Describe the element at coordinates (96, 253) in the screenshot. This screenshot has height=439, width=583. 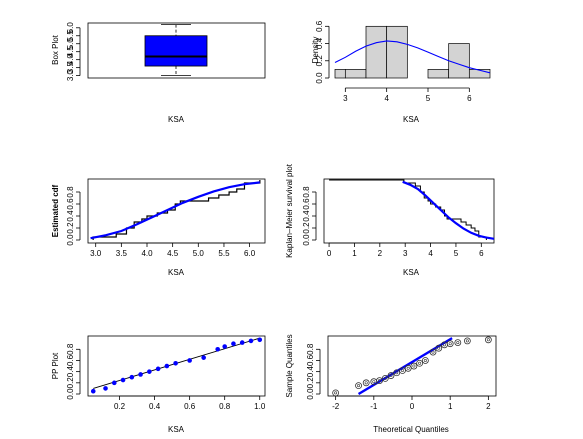
I see `x-tick-label: 3.0` at that location.